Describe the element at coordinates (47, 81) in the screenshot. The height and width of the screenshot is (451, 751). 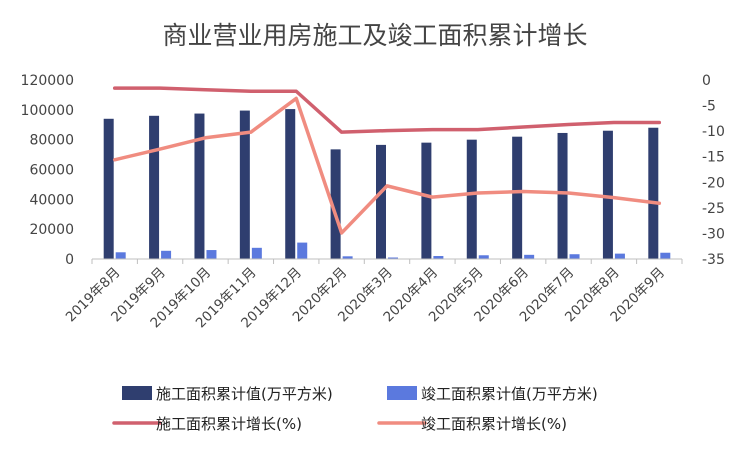
I see `y-left-tick-label: 120000` at that location.